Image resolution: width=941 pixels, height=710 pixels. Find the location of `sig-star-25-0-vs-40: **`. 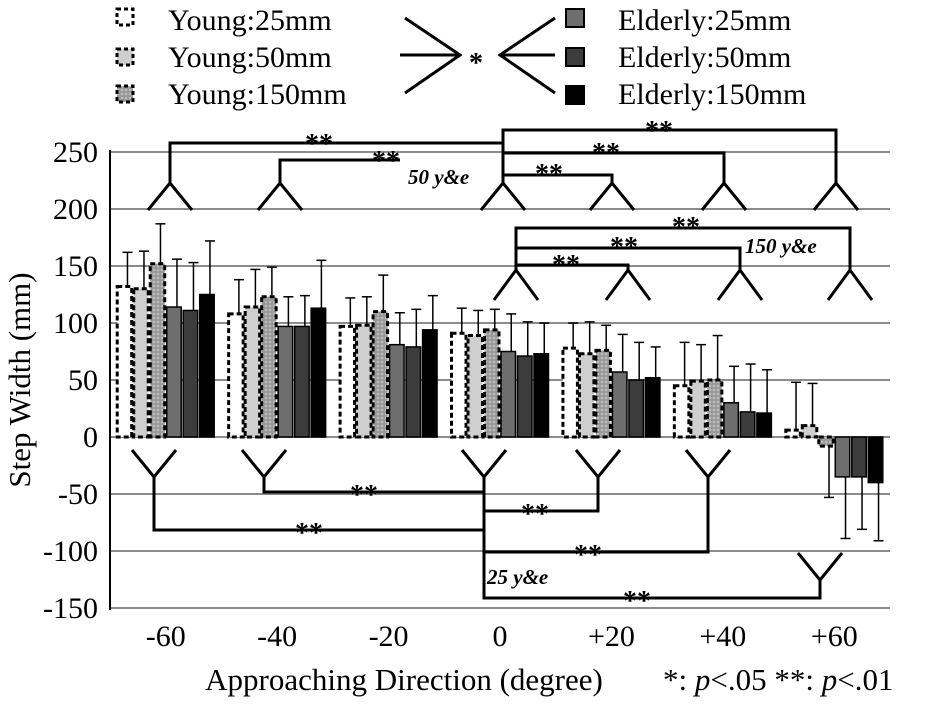

sig-star-25-0-vs-40: ** is located at coordinates (588, 555).